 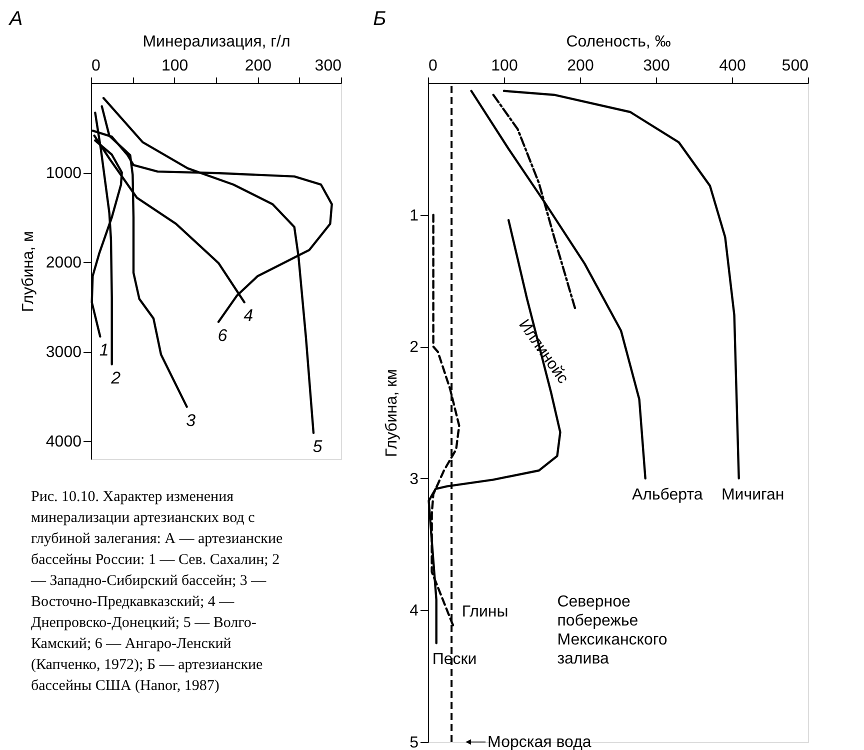 What do you see at coordinates (116, 378) in the screenshot?
I see `series-label: 2` at bounding box center [116, 378].